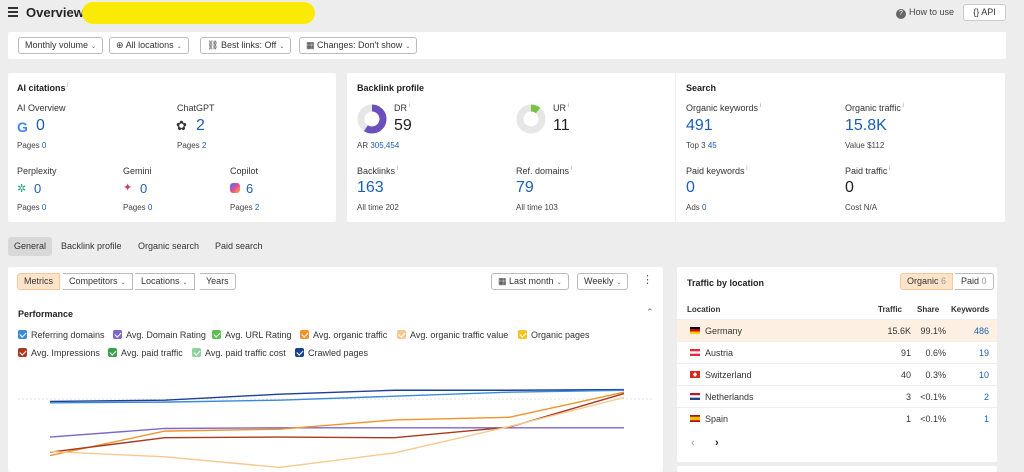 The width and height of the screenshot is (1024, 472). I want to click on gauge-fill, so click(372, 119).